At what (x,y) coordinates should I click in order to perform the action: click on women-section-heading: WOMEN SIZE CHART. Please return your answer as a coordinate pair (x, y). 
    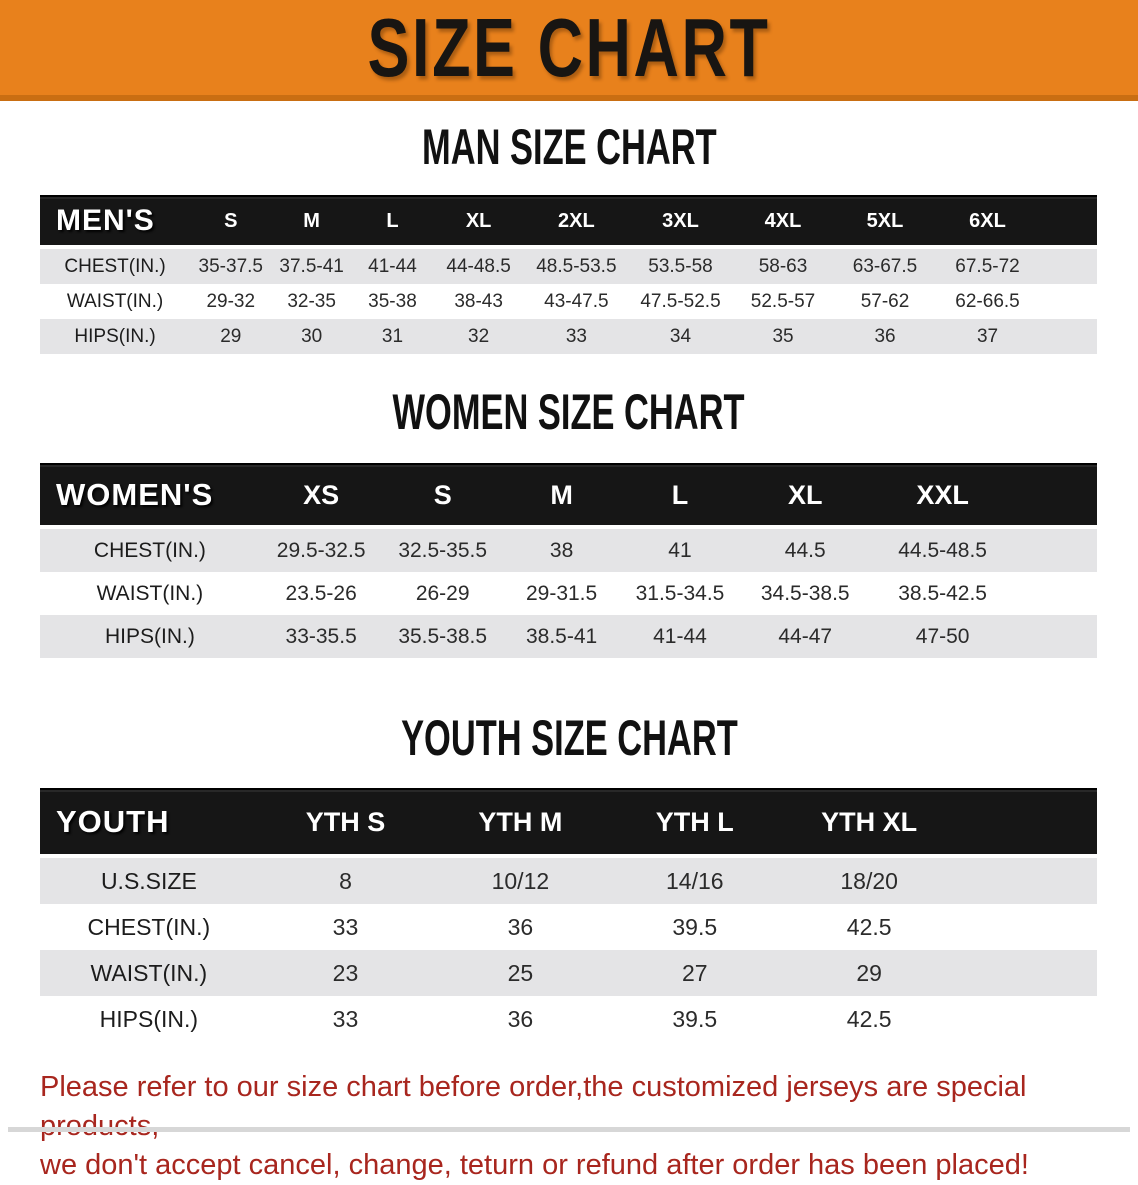
    Looking at the image, I should click on (569, 412).